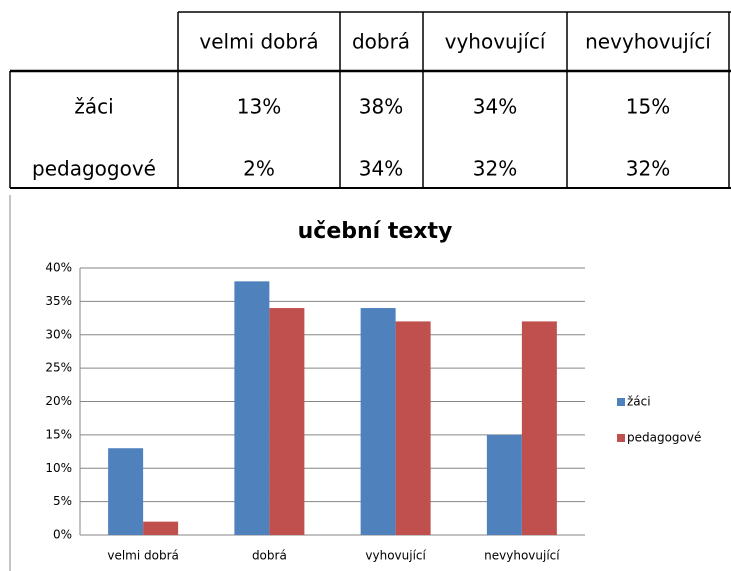 This screenshot has width=731, height=571. I want to click on y-tick-label: 40%, so click(58, 268).